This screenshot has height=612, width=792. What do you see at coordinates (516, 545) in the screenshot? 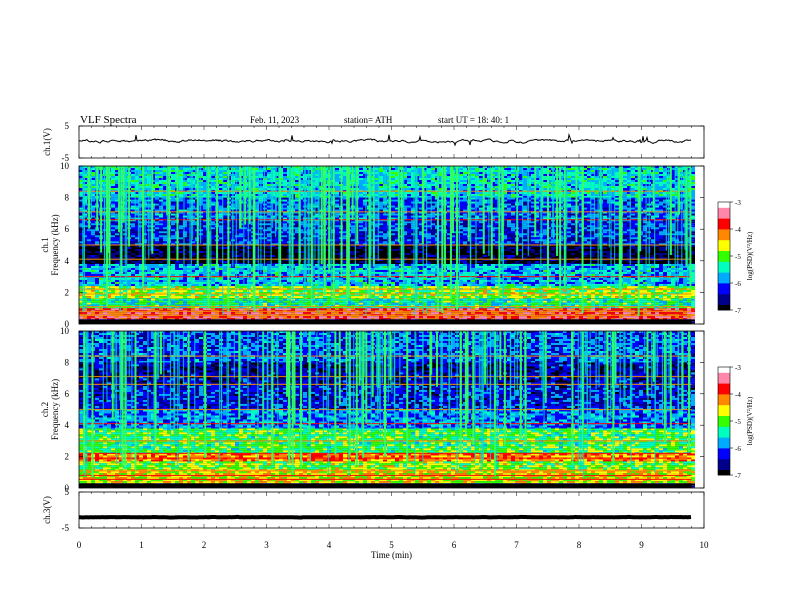
I see `x-tick-label: 7` at bounding box center [516, 545].